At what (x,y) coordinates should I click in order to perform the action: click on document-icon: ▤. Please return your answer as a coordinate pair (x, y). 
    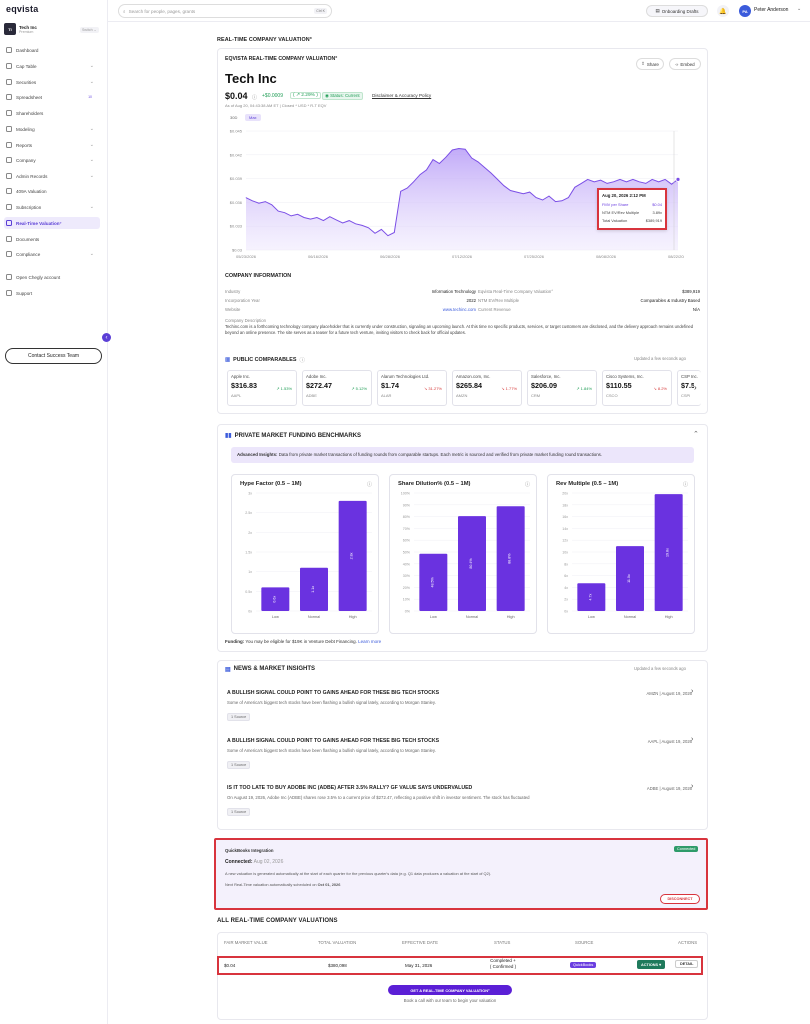
    Looking at the image, I should click on (657, 10).